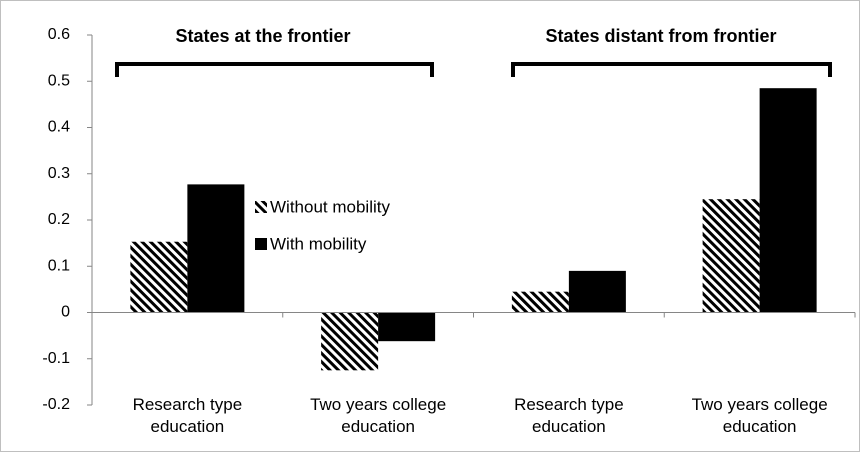 The width and height of the screenshot is (860, 452). I want to click on y-tick-label: 0.4, so click(59, 127).